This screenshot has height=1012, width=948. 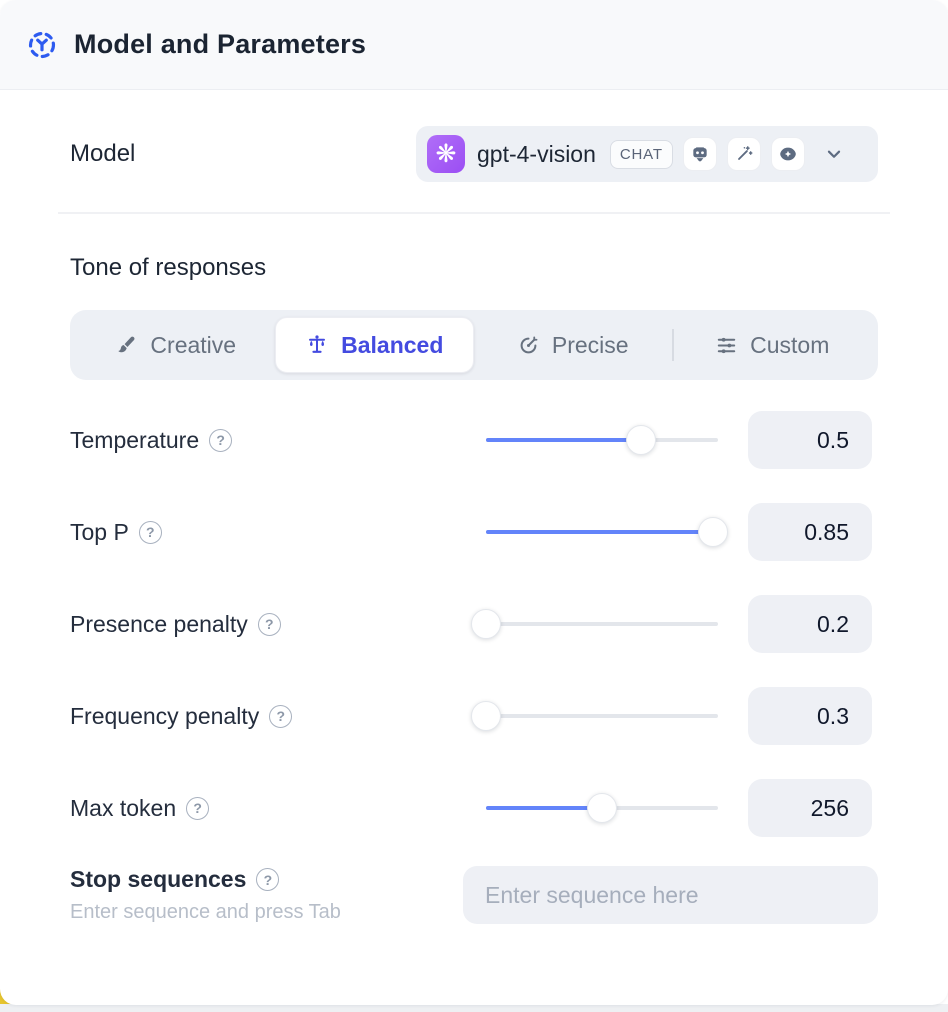 I want to click on model-row: Model ❋ gpt-4-vision CHAT, so click(x=474, y=154).